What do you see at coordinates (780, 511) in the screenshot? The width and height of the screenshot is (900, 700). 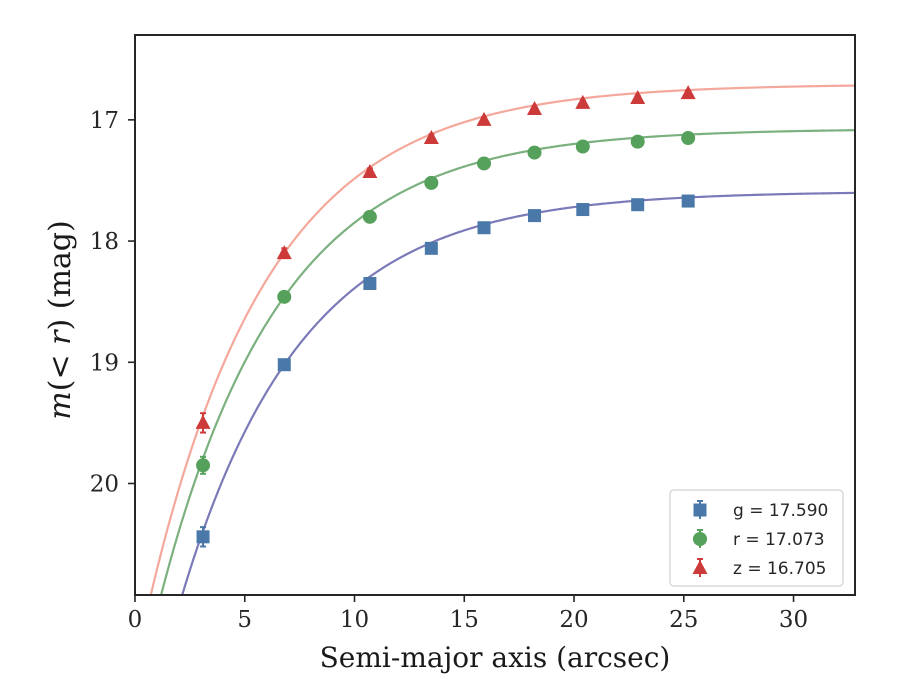 I see `legend-label-g: g = 17.590` at bounding box center [780, 511].